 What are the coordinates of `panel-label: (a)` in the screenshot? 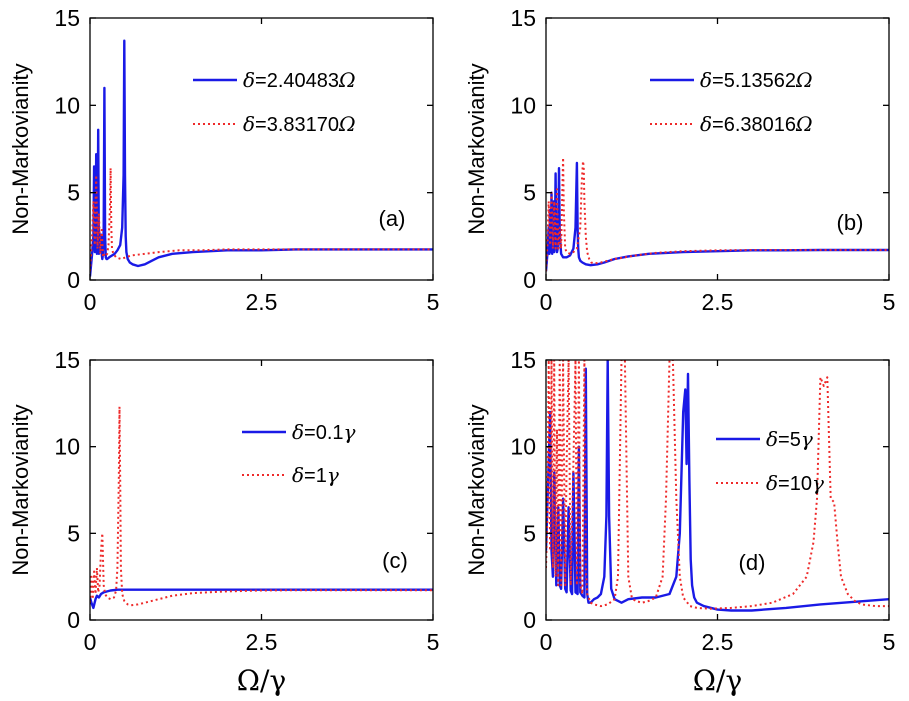 It's located at (392, 218).